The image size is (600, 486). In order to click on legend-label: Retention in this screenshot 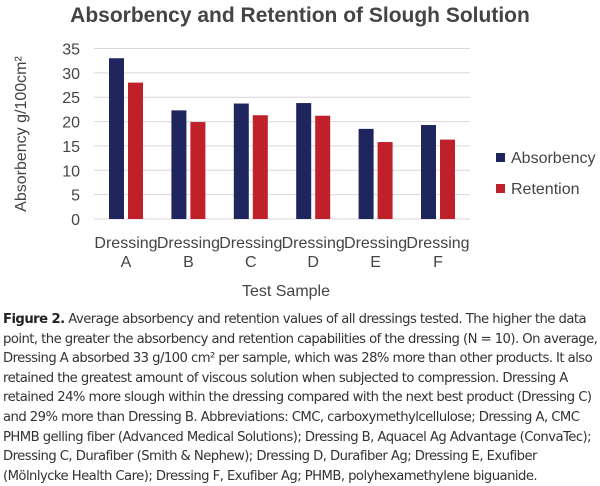, I will do `click(545, 189)`.